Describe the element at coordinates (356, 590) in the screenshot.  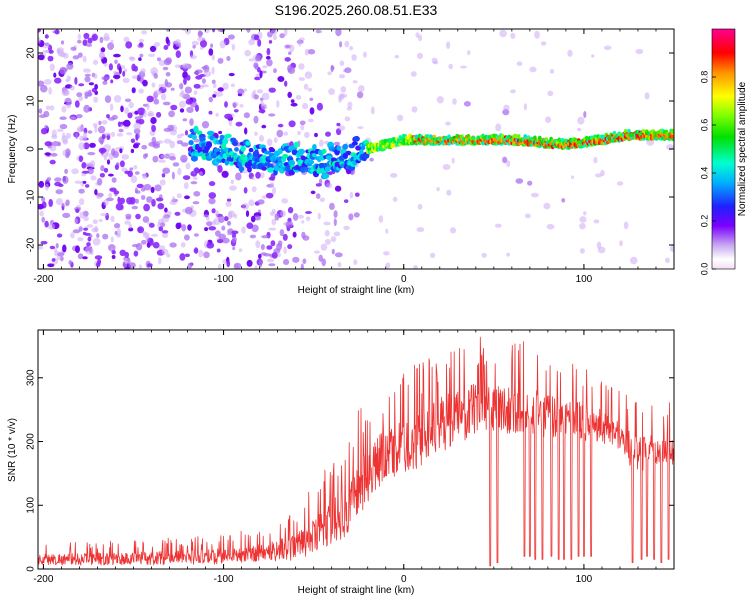
I see `snr-x-axis-label: Height of straight line (km)` at that location.